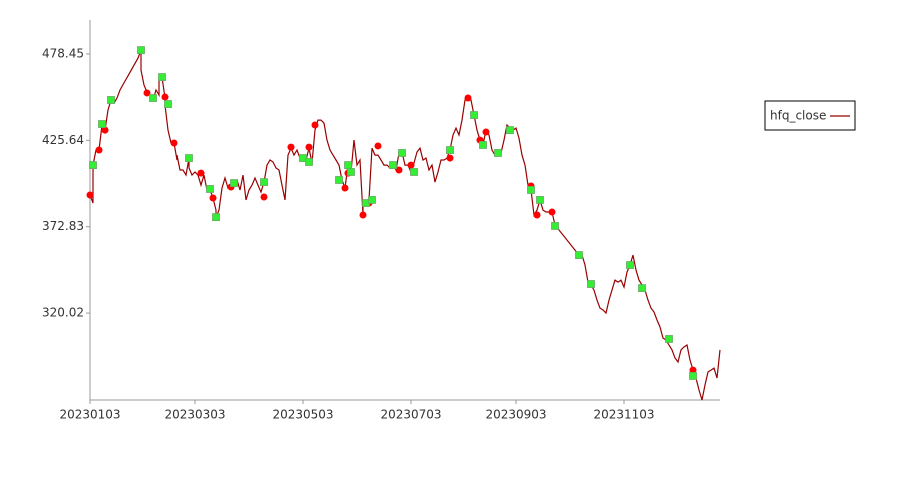 Image resolution: width=900 pixels, height=500 pixels. I want to click on x-tick-label: 20230103, so click(89, 415).